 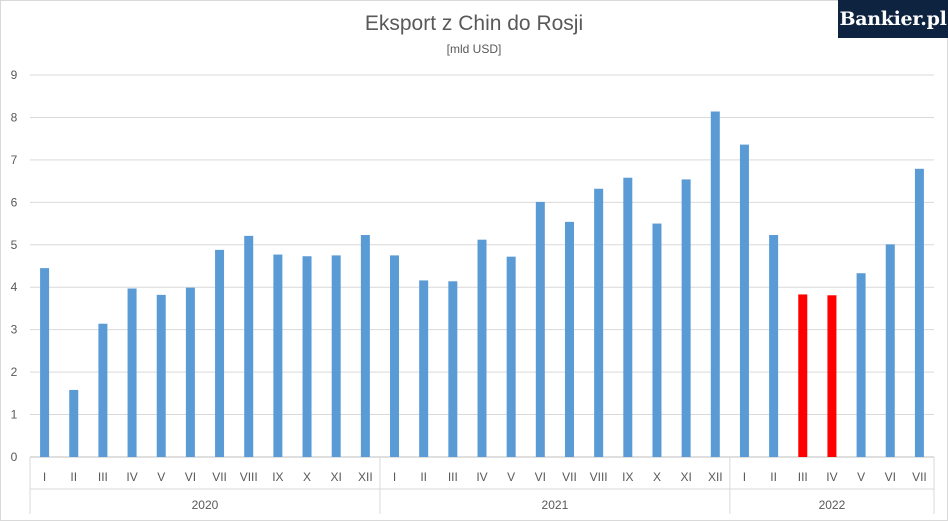 I want to click on group-label: 2020, so click(x=205, y=505).